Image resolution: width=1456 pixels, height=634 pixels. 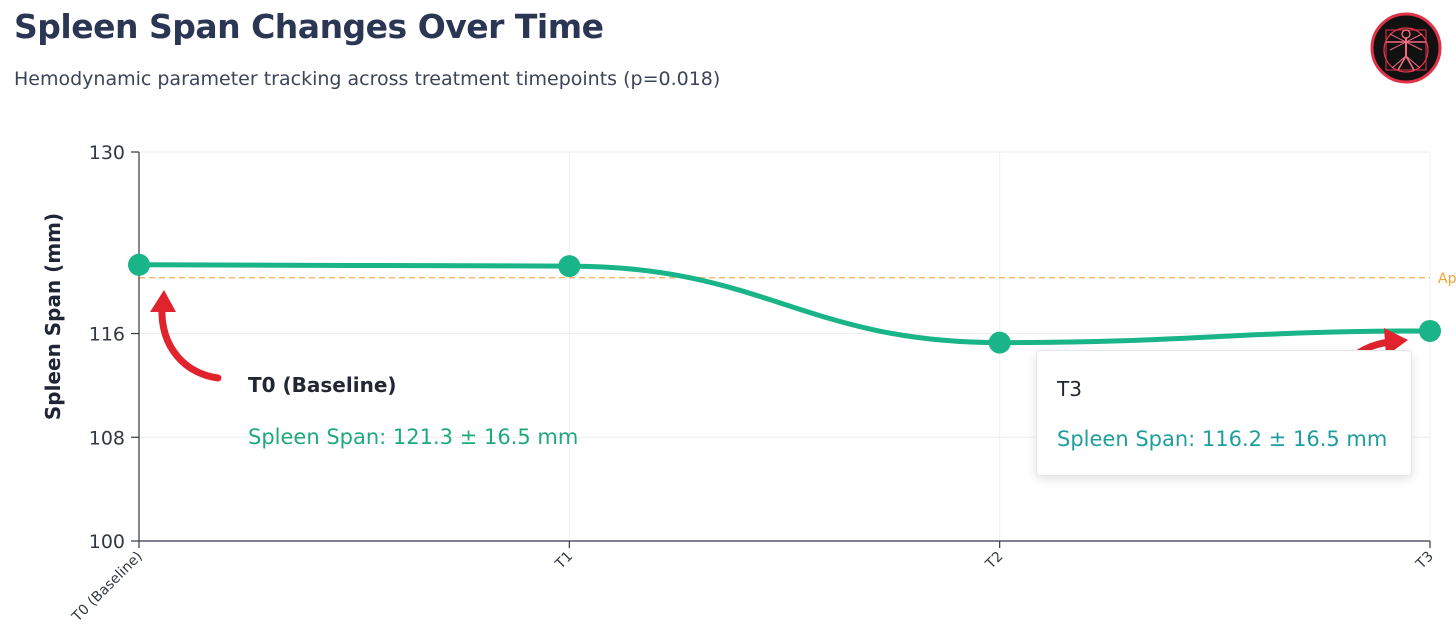 What do you see at coordinates (186, 336) in the screenshot?
I see `arrow-to-baseline-icon` at bounding box center [186, 336].